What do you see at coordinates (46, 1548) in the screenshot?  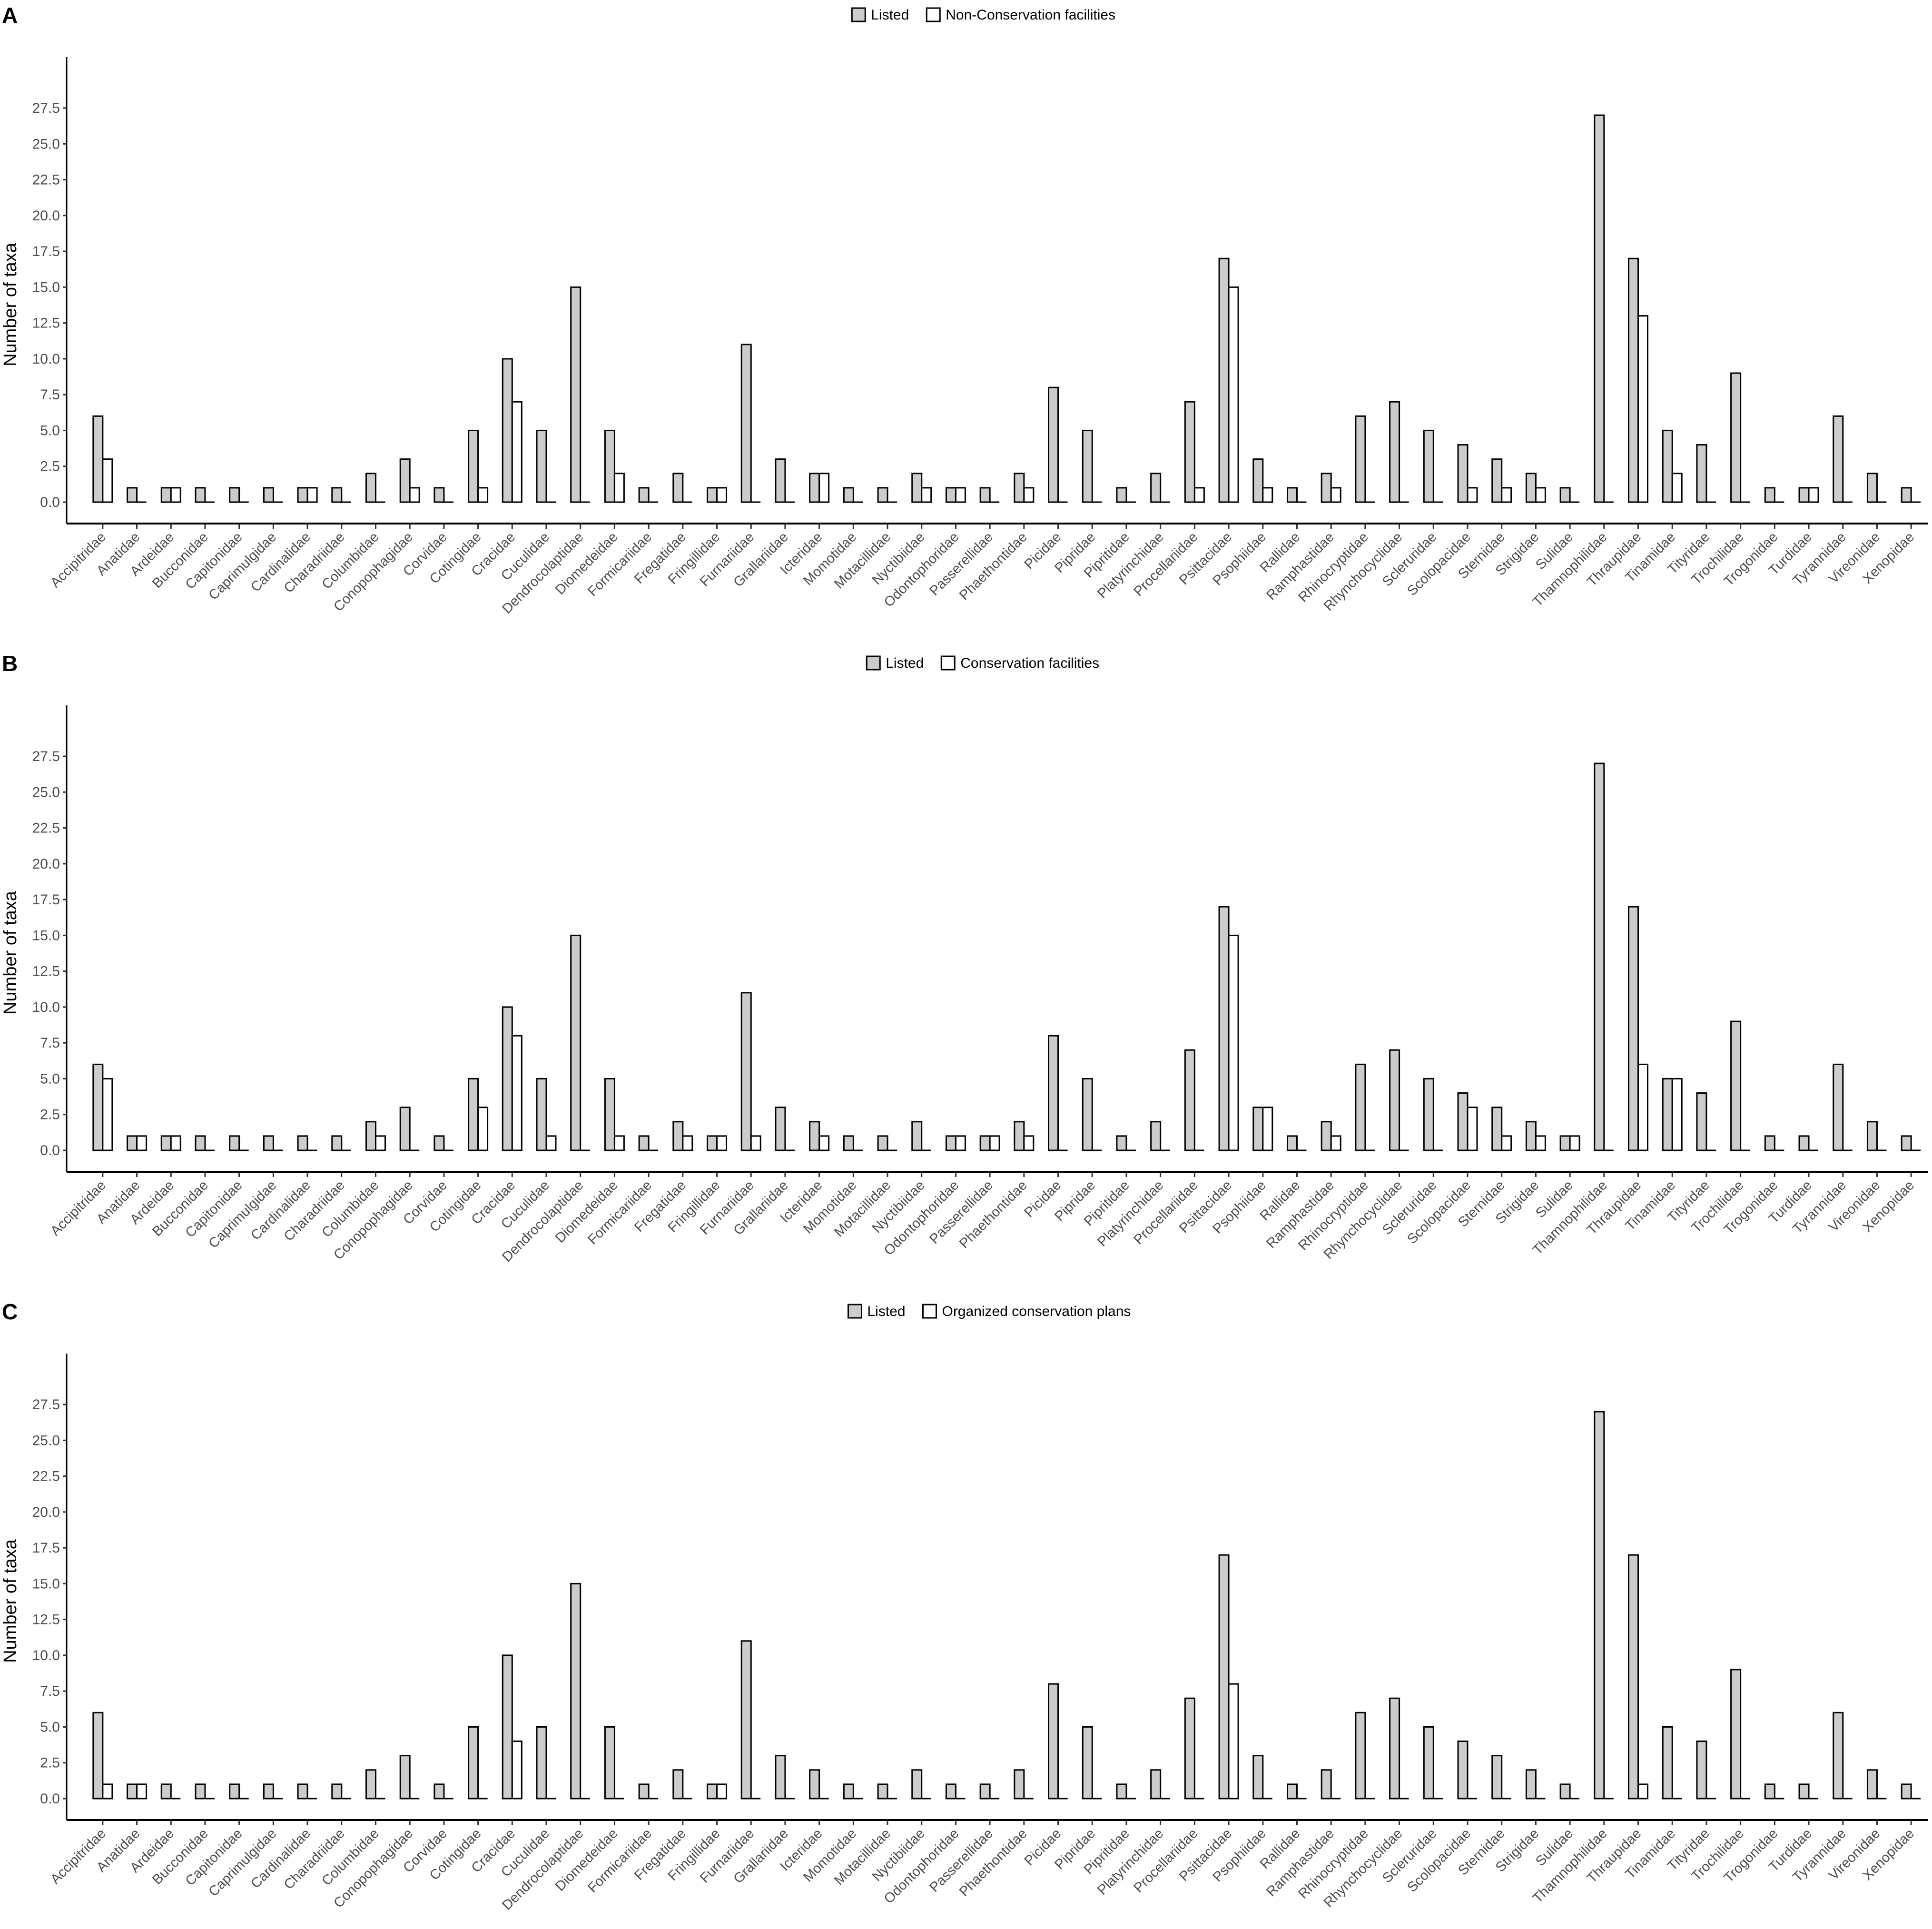 I see `y-tick-label: 17.5` at bounding box center [46, 1548].